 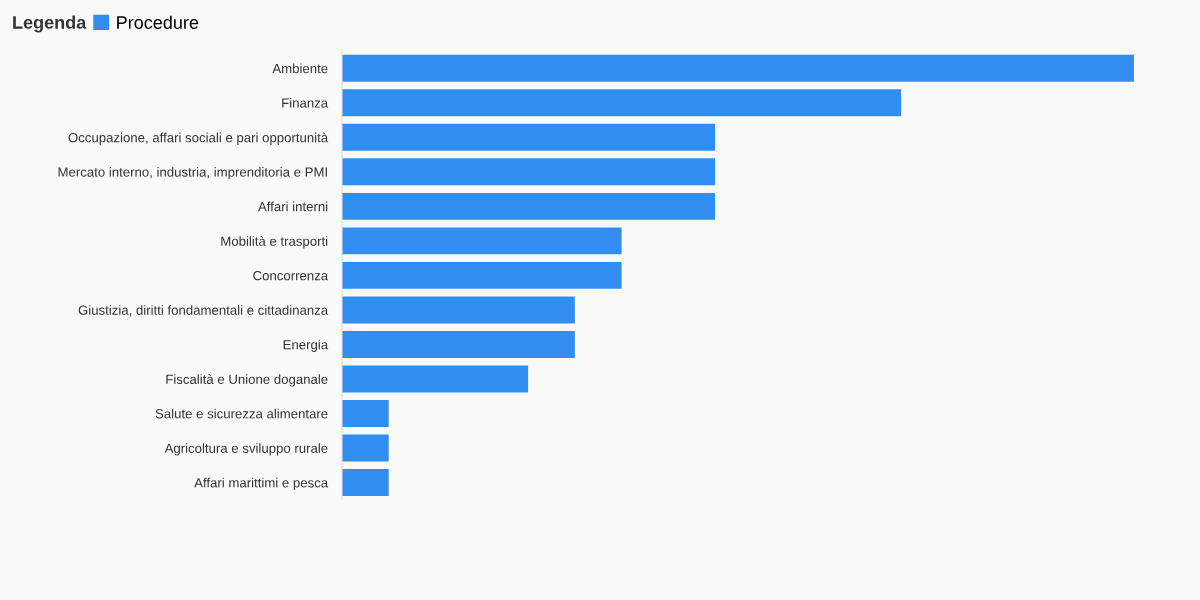 I want to click on y-tick-label: Energia, so click(x=306, y=345).